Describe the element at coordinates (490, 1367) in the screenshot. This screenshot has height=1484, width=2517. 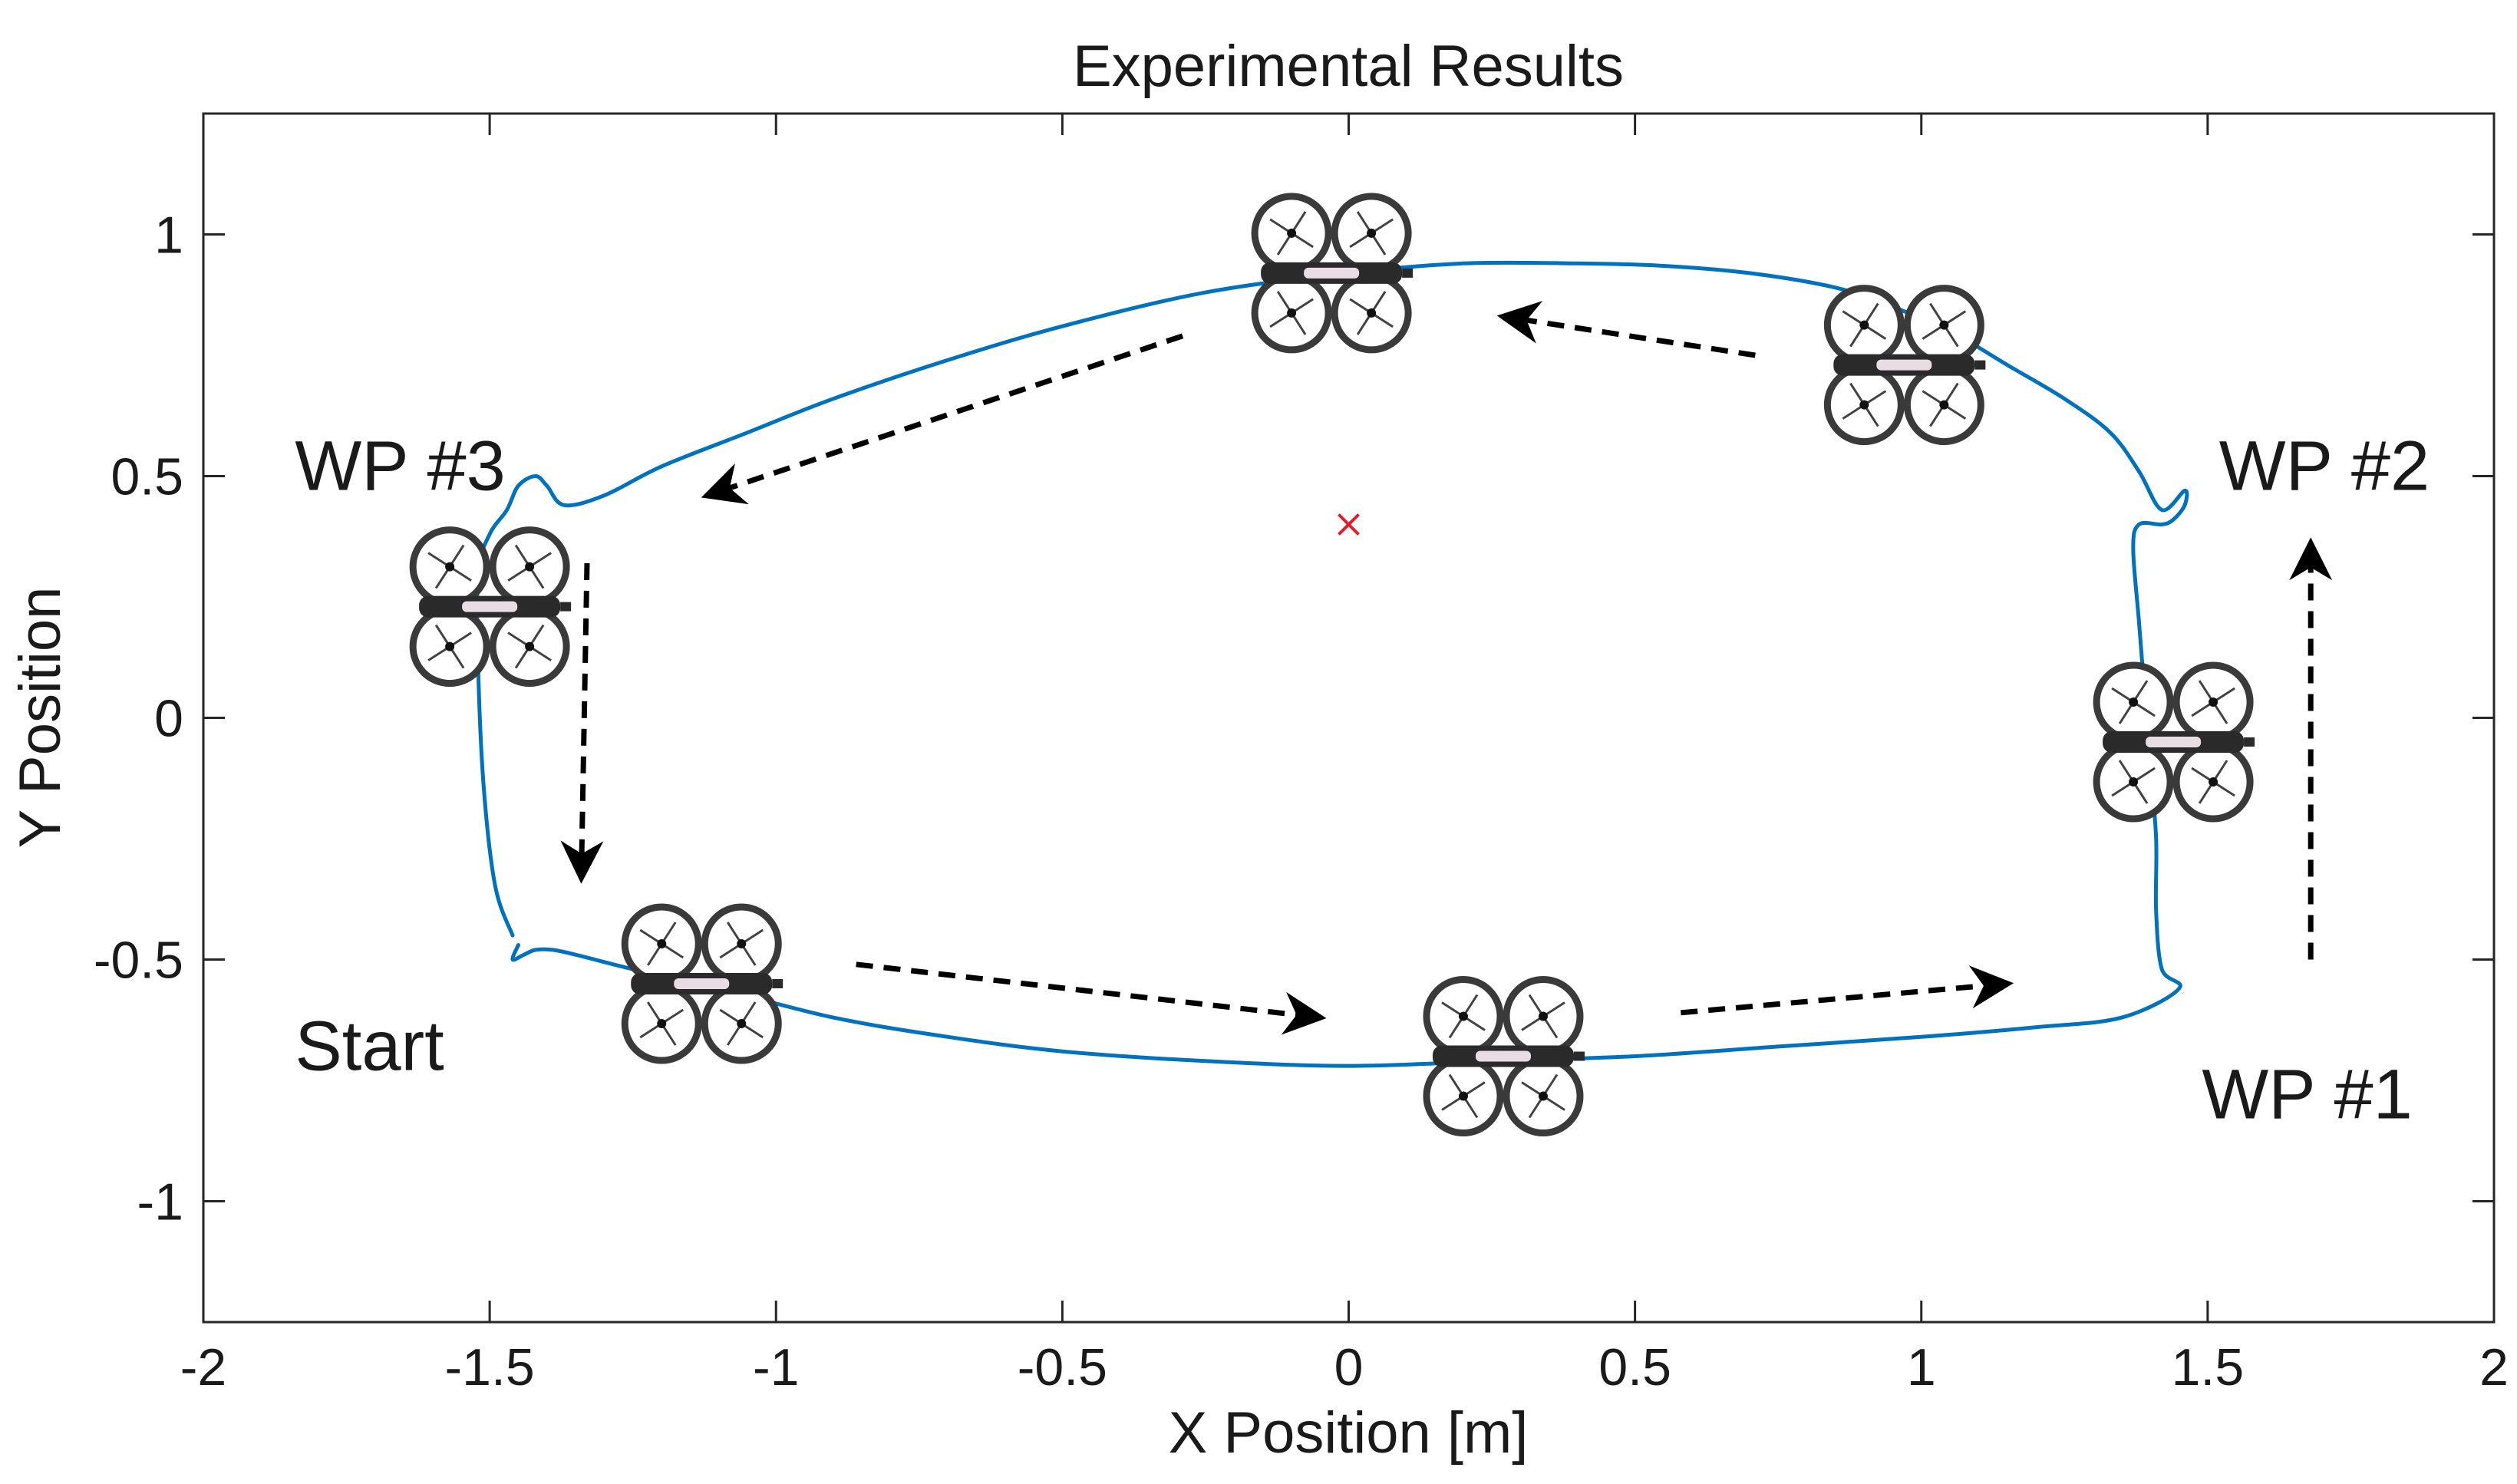
I see `x-tick-label: -1.5` at that location.